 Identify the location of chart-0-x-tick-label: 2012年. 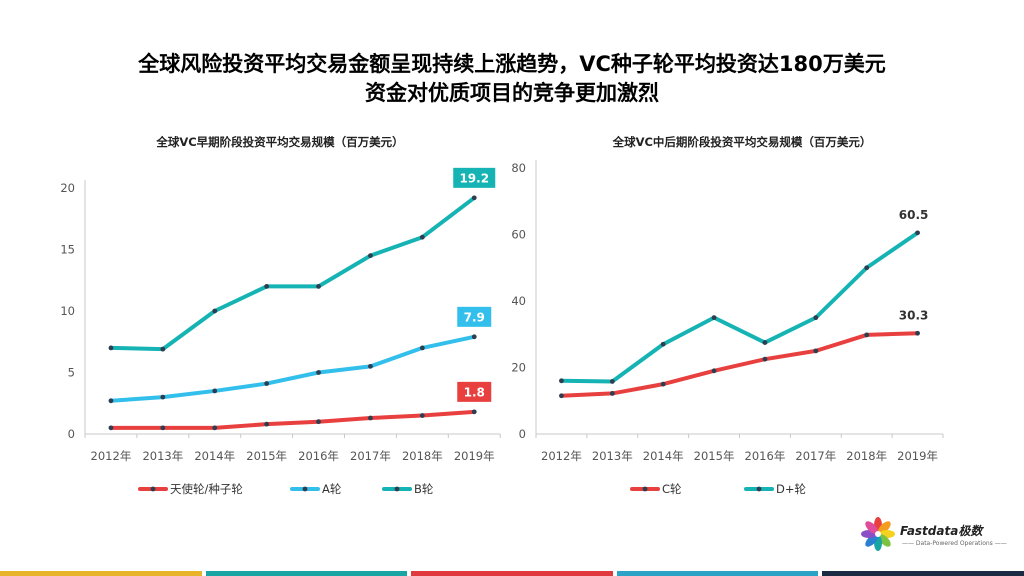
(111, 456).